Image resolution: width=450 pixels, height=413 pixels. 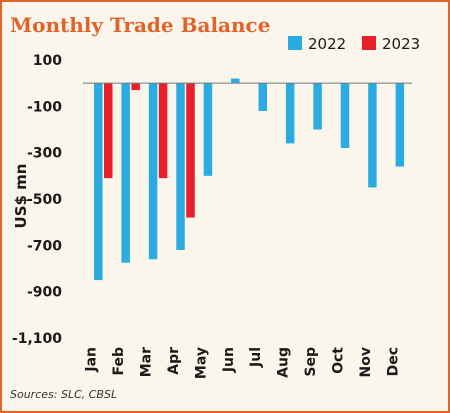 What do you see at coordinates (190, 150) in the screenshot?
I see `bar-2023-apr` at bounding box center [190, 150].